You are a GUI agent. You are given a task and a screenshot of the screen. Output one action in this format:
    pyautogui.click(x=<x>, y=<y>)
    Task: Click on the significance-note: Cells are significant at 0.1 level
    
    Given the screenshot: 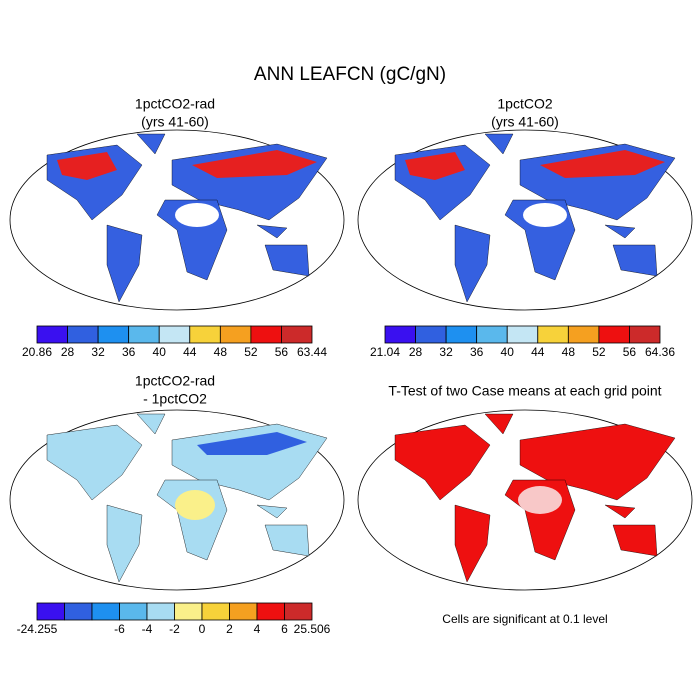 What is the action you would take?
    pyautogui.click(x=524, y=619)
    